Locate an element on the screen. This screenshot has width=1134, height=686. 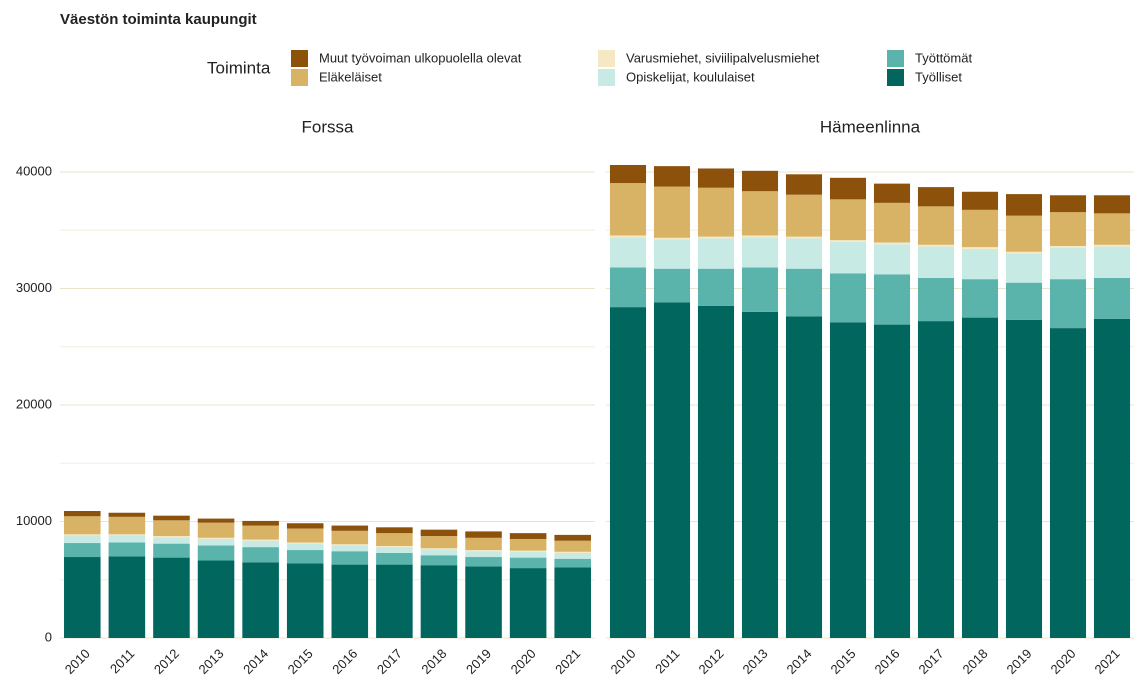
x-tick-label: 2018 is located at coordinates (974, 661).